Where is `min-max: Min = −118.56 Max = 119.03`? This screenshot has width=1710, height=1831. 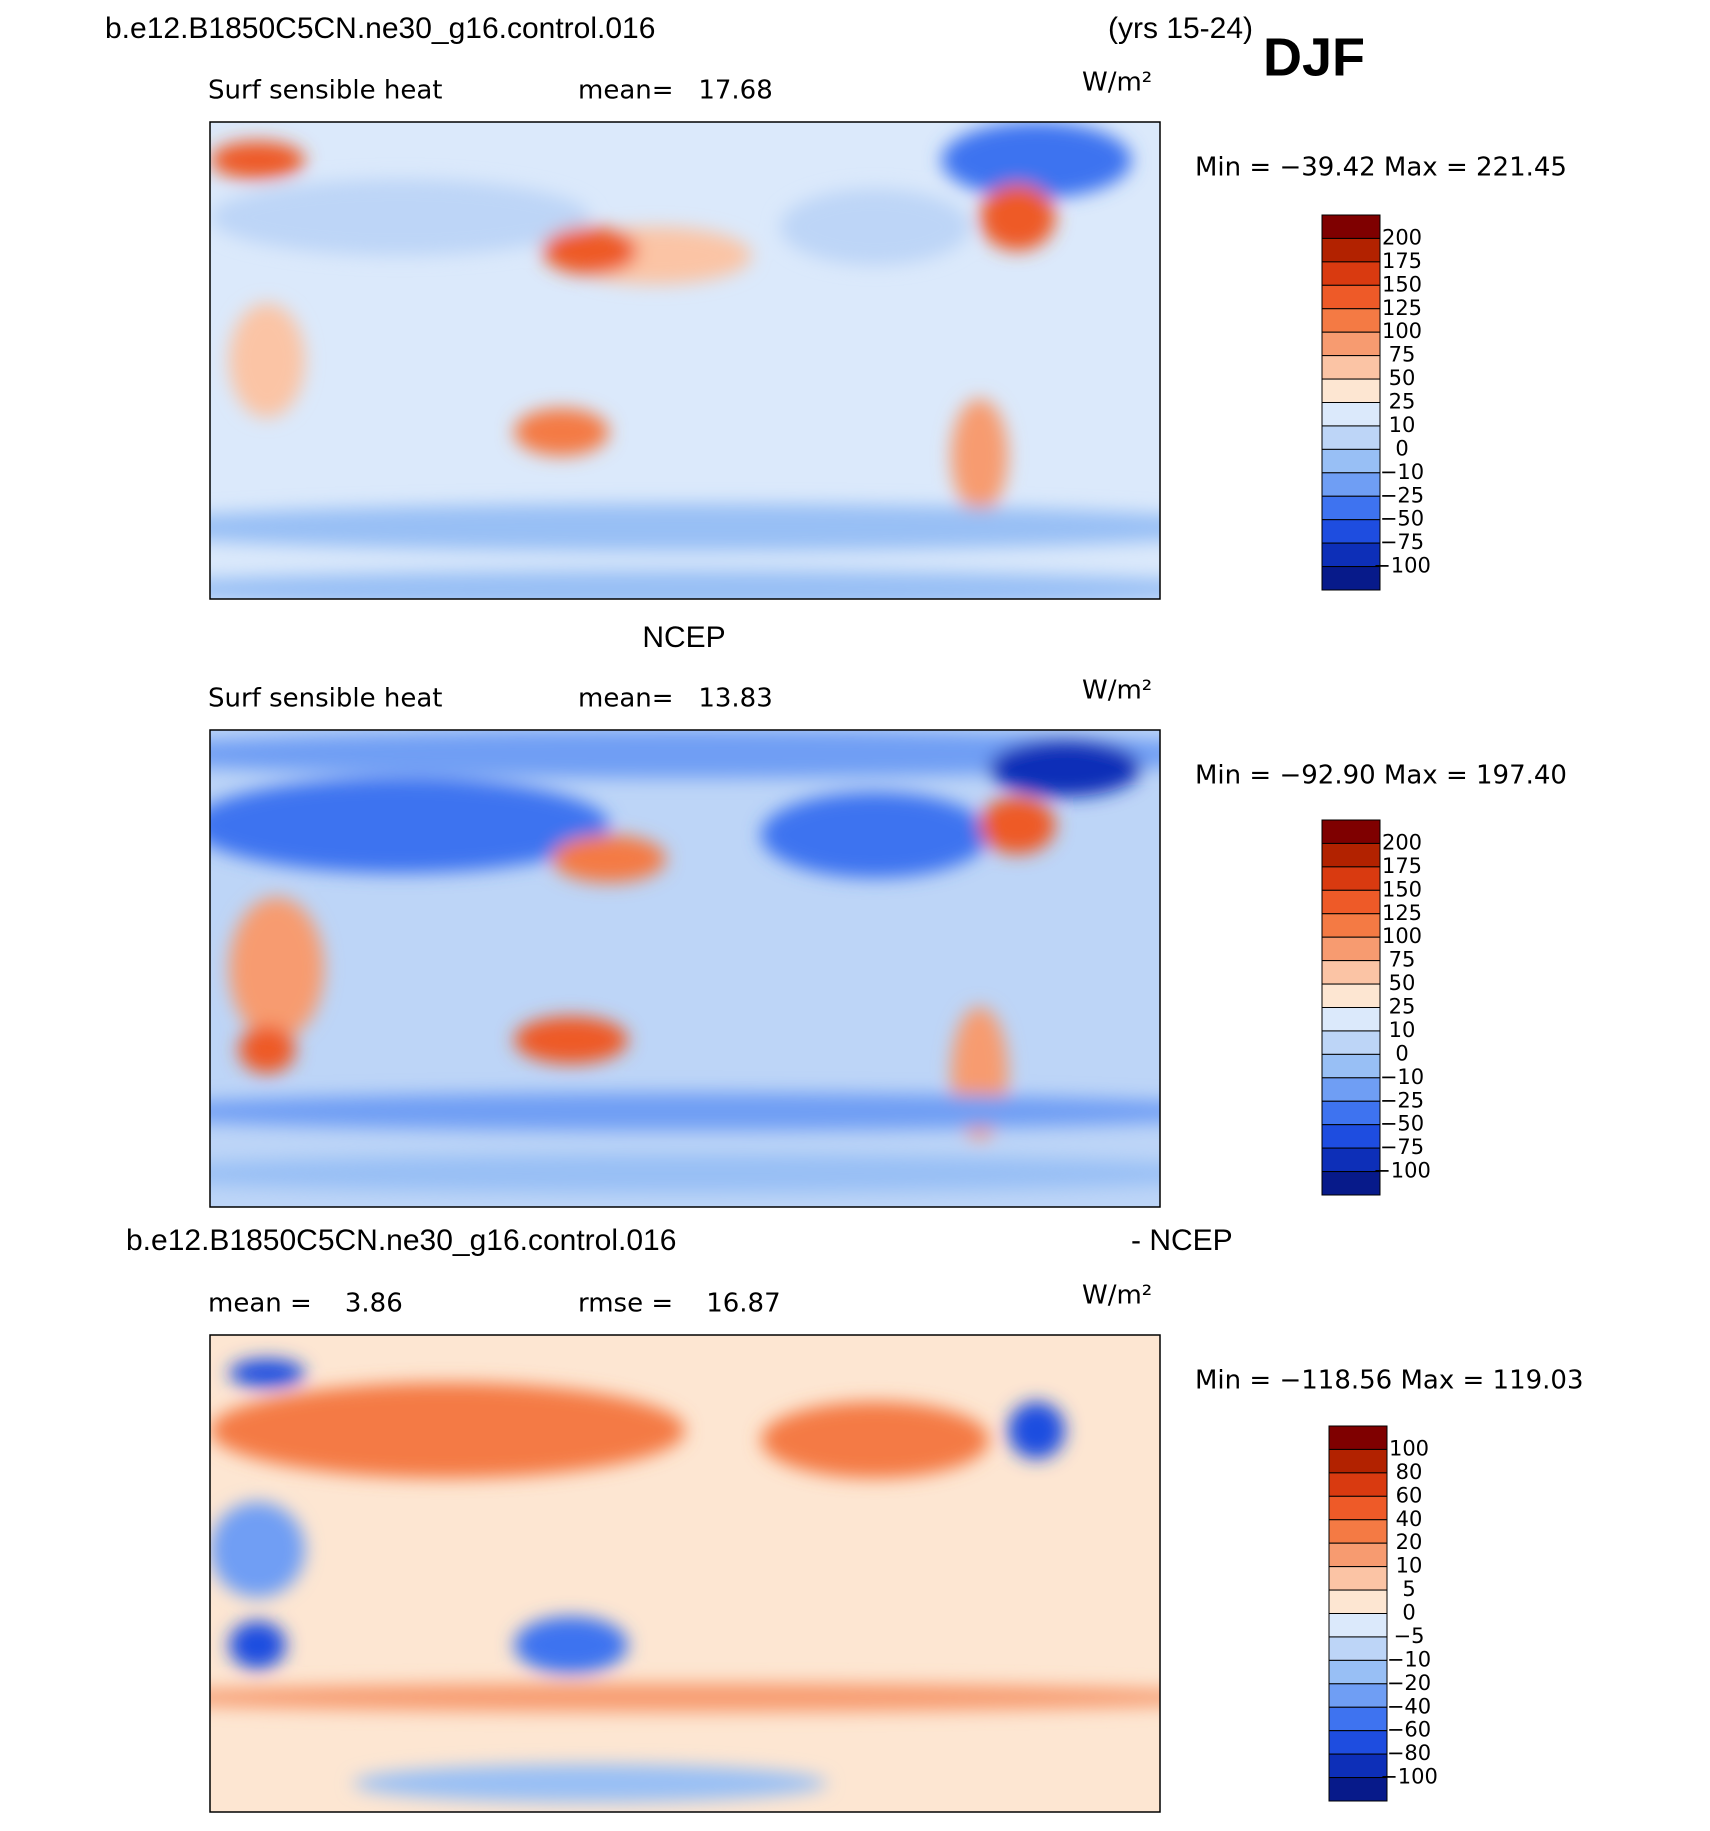 min-max: Min = −118.56 Max = 119.03 is located at coordinates (1389, 1381).